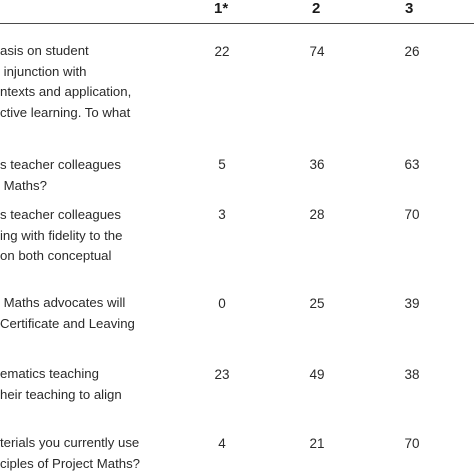  What do you see at coordinates (65, 113) in the screenshot?
I see `question-line: ctive learning. To what` at bounding box center [65, 113].